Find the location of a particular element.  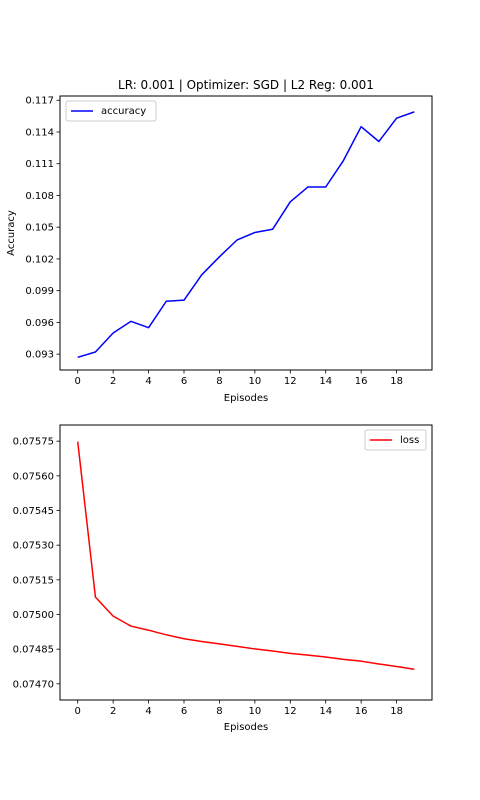

legend-label-accuracy: accuracy is located at coordinates (123, 111).